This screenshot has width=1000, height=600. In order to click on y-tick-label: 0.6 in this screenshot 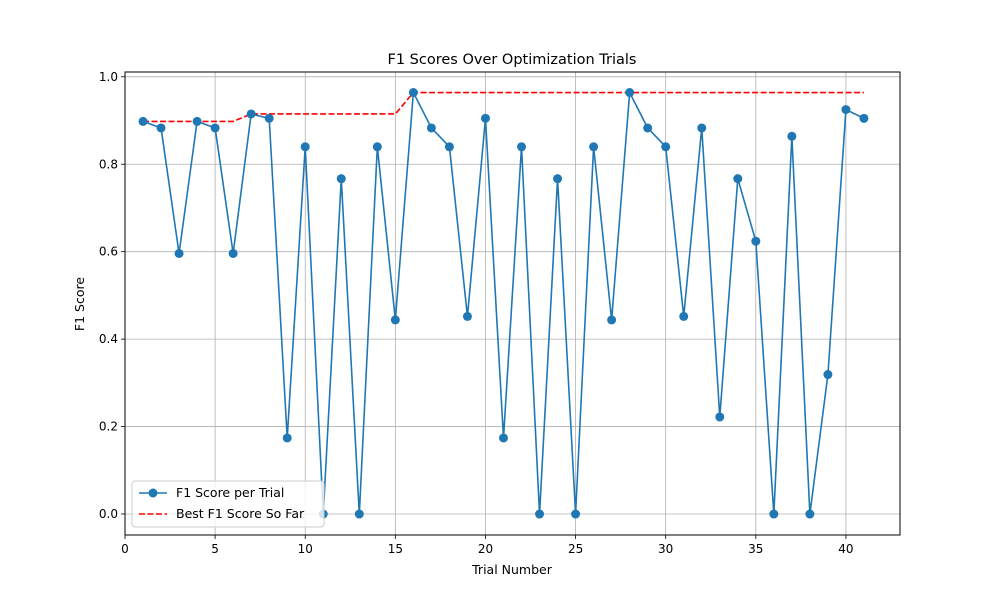, I will do `click(108, 252)`.